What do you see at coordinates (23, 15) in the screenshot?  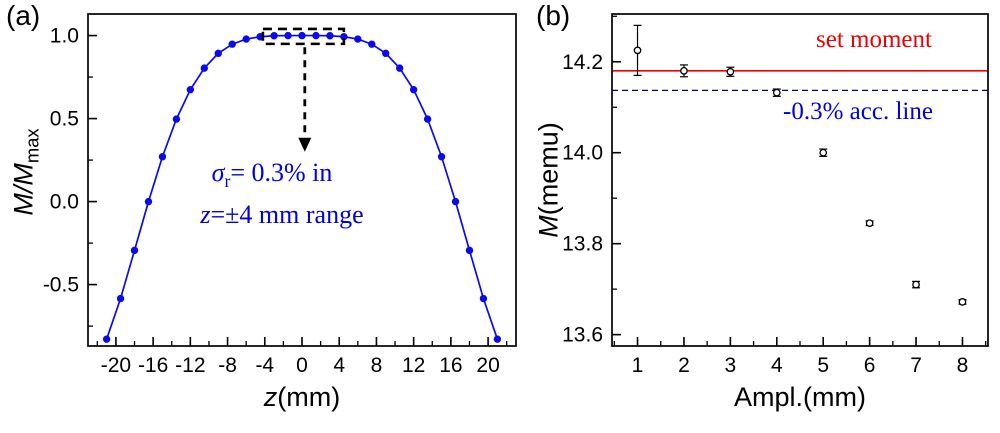 I see `panel-a-label: (a)` at bounding box center [23, 15].